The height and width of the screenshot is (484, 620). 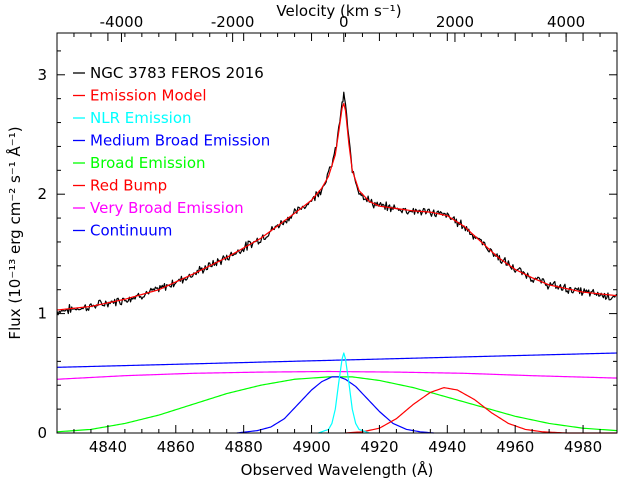 What do you see at coordinates (344, 22) in the screenshot?
I see `top-tick-label: 0` at bounding box center [344, 22].